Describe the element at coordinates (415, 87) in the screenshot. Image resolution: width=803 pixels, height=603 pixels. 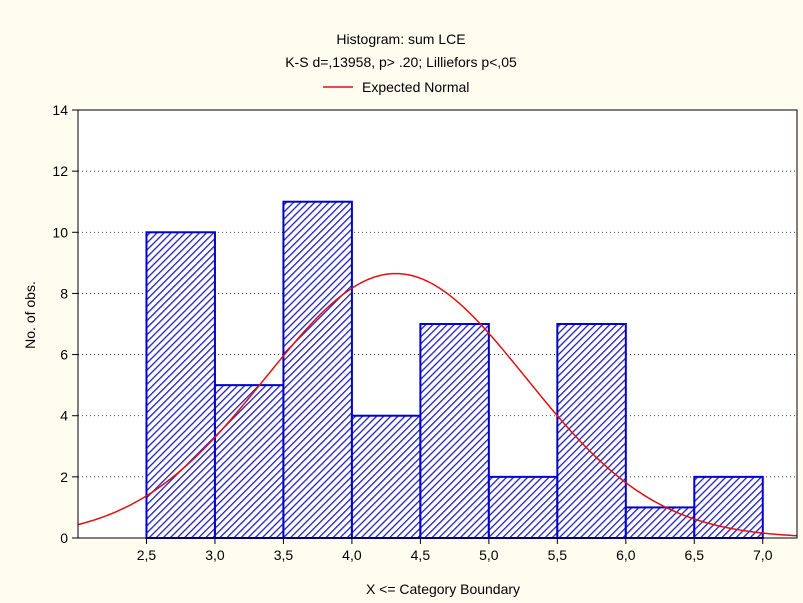
I see `legend-label: Expected Normal` at that location.